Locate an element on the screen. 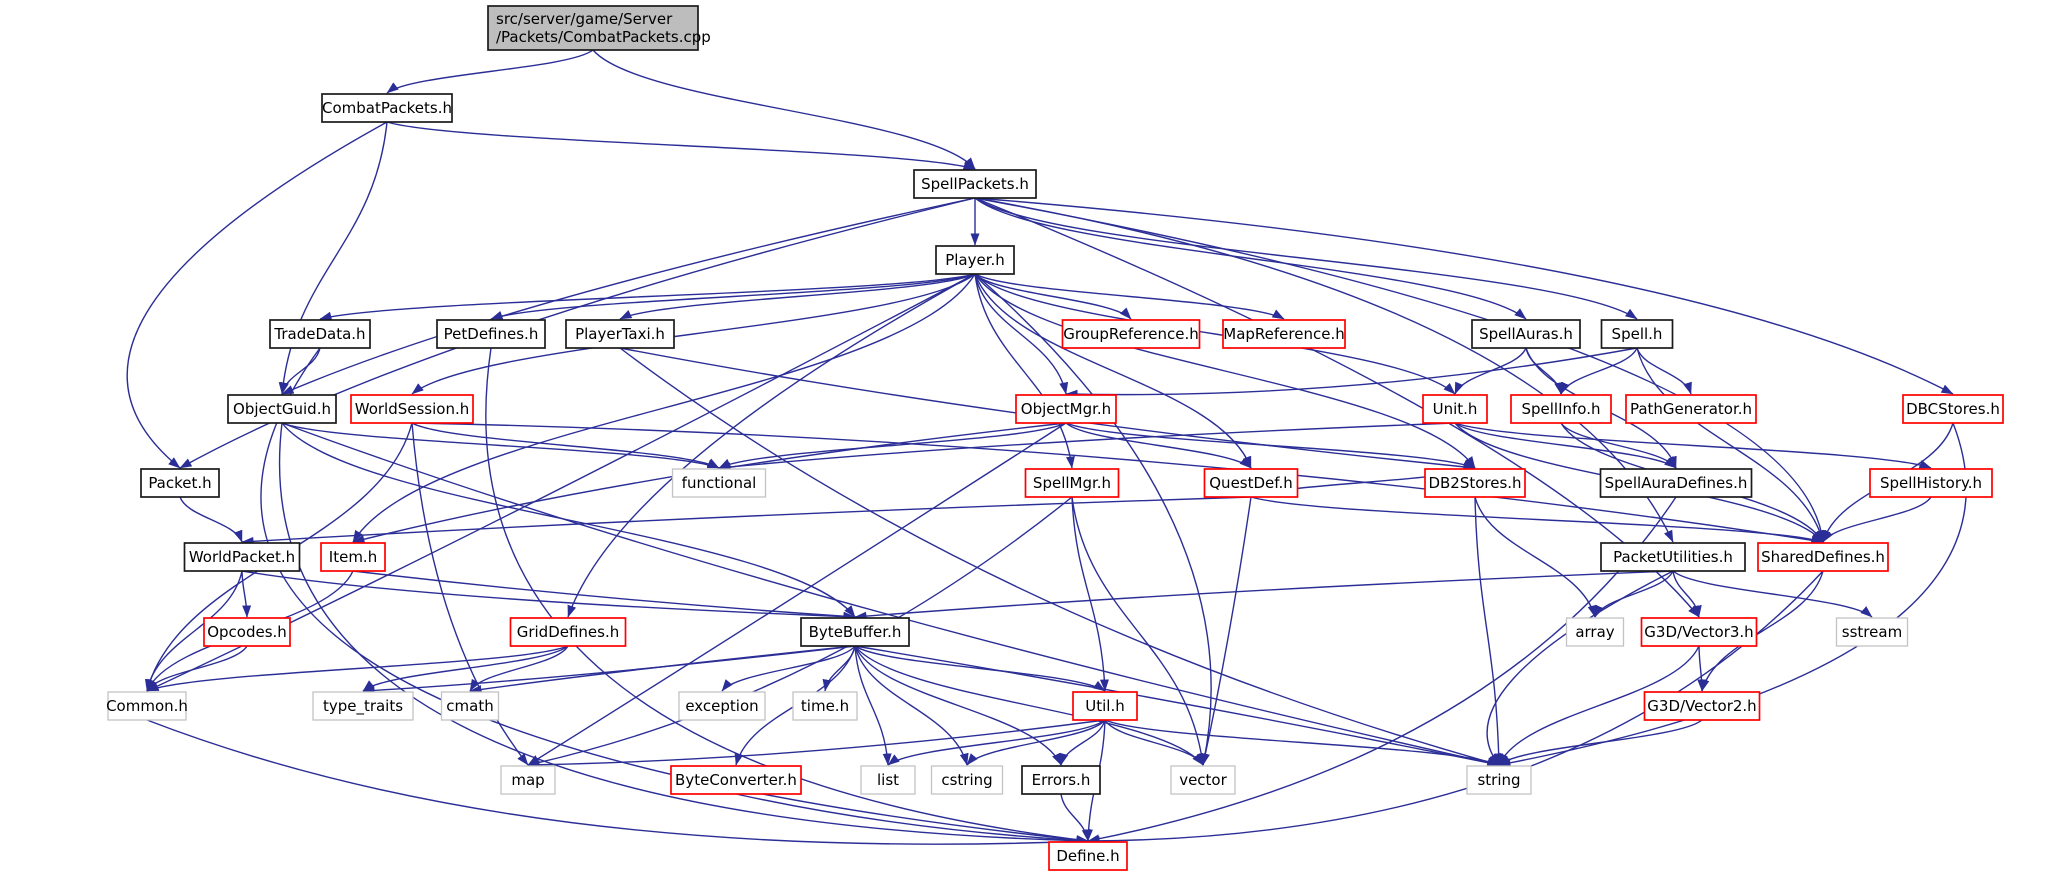  edge-spell_h-shareddefines_h is located at coordinates (1730, 445).